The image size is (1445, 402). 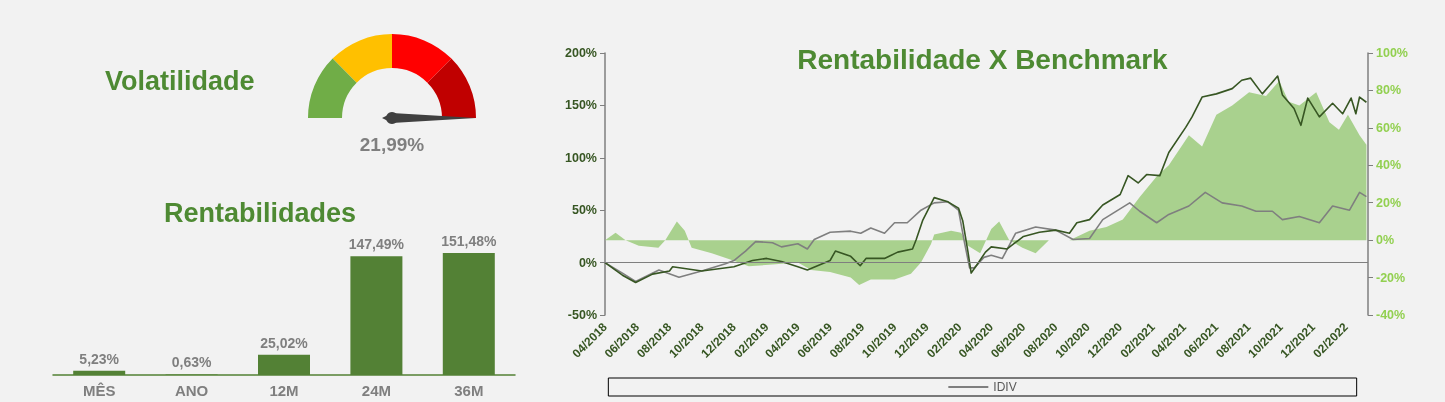 What do you see at coordinates (99, 358) in the screenshot?
I see `data-label: 5,23%` at bounding box center [99, 358].